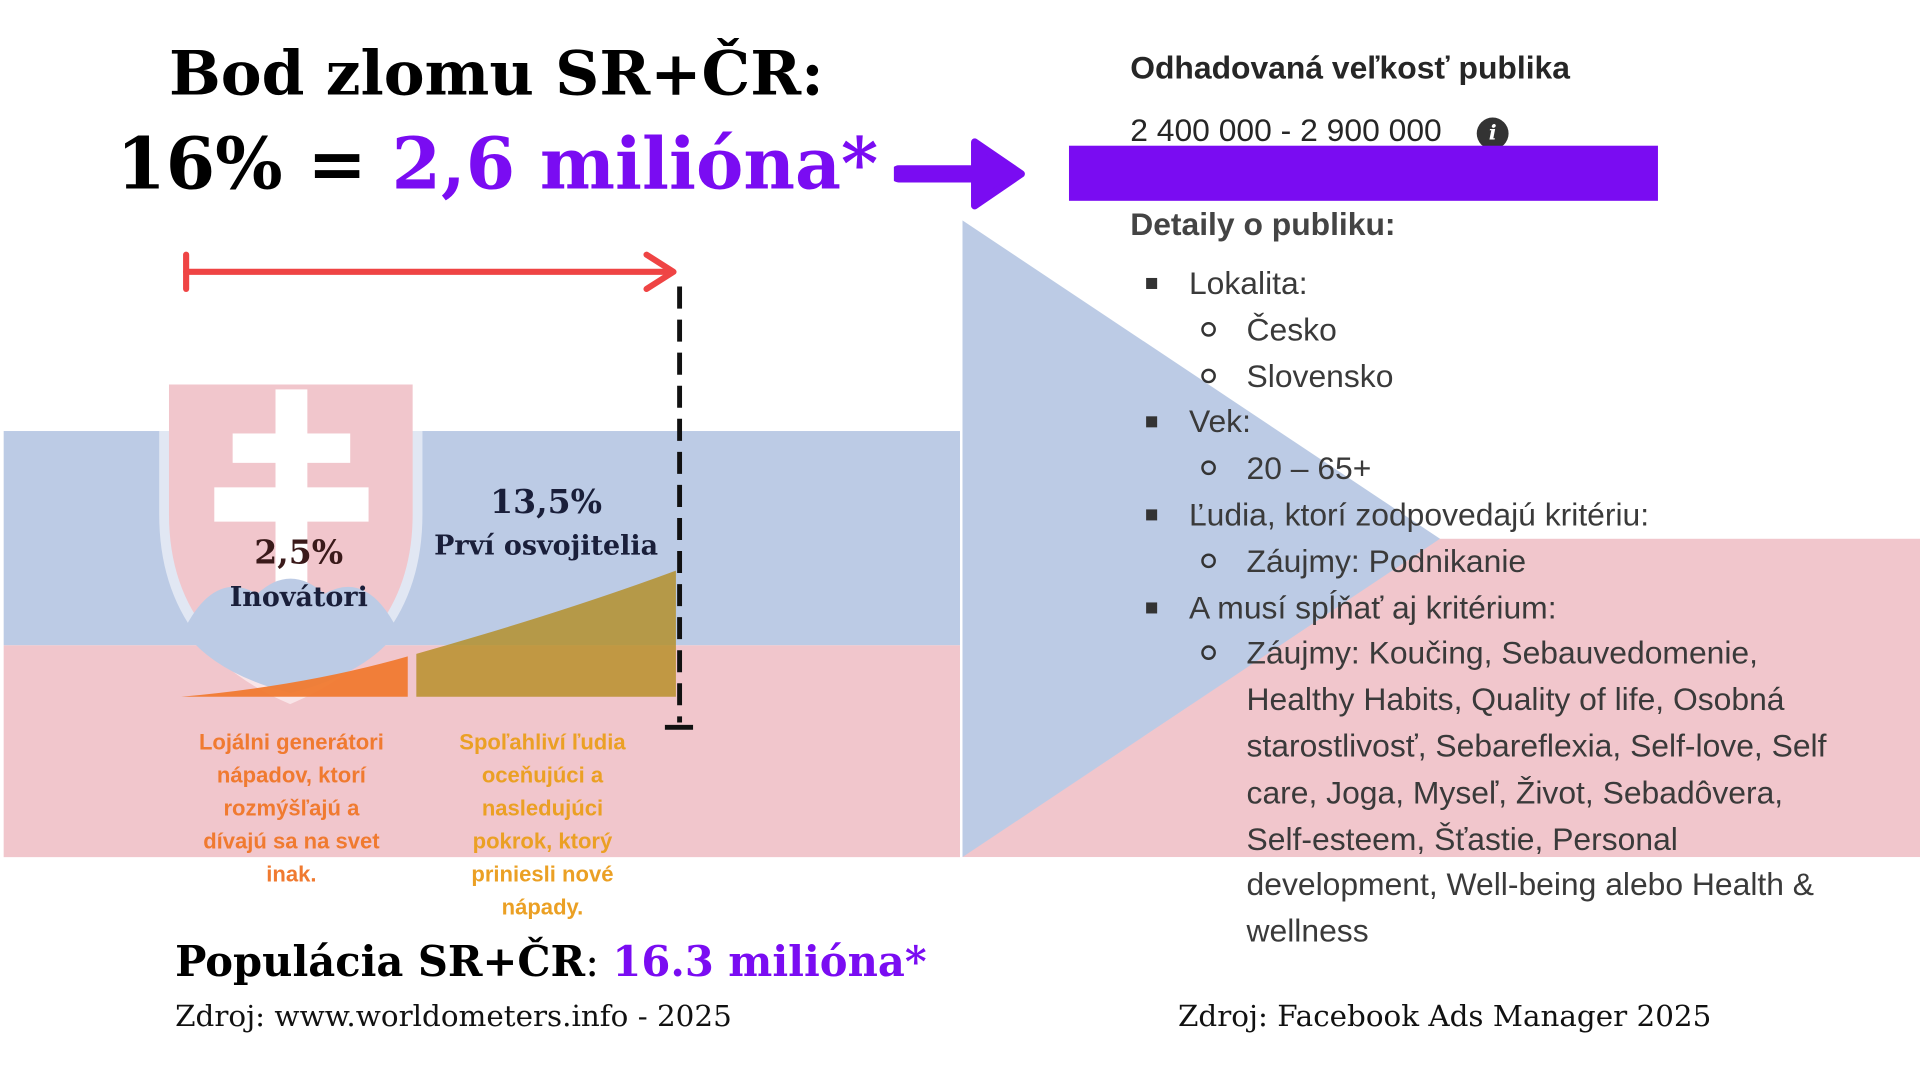  I want to click on early-adopters-area, so click(546, 633).